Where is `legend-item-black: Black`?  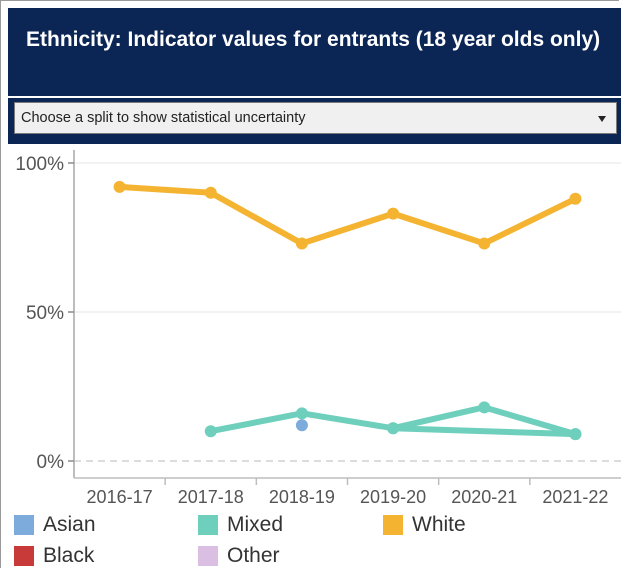
legend-item-black: Black is located at coordinates (54, 556).